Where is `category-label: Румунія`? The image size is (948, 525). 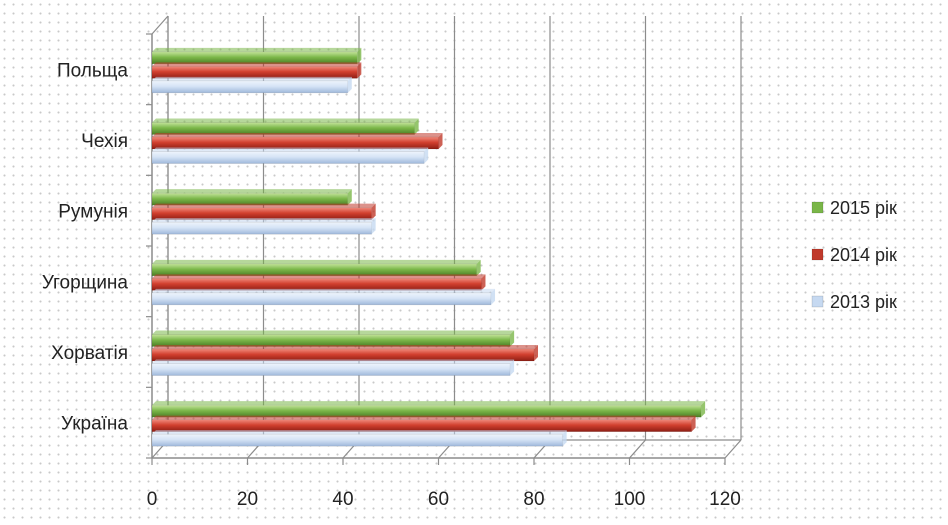 category-label: Румунія is located at coordinates (93, 212).